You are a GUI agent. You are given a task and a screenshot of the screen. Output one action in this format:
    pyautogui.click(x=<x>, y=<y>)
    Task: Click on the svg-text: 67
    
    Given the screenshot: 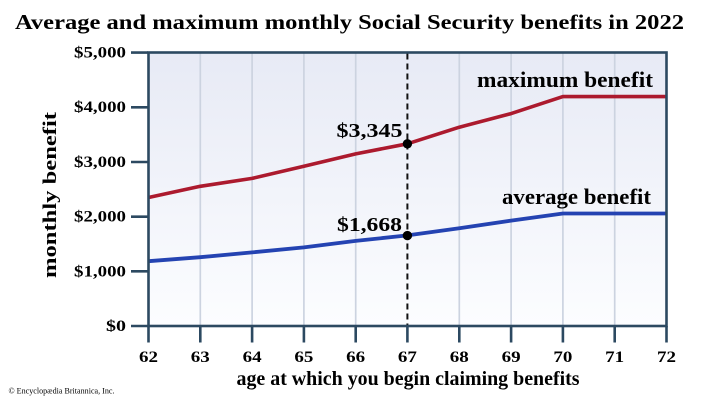 What is the action you would take?
    pyautogui.click(x=407, y=357)
    